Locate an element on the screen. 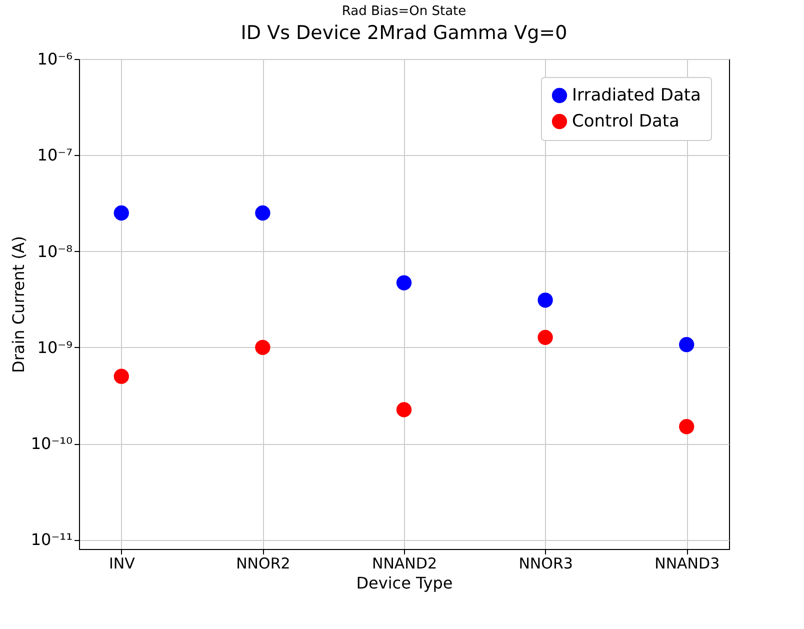 This screenshot has width=804, height=629. x-tick-label: NNOR2 is located at coordinates (263, 563).